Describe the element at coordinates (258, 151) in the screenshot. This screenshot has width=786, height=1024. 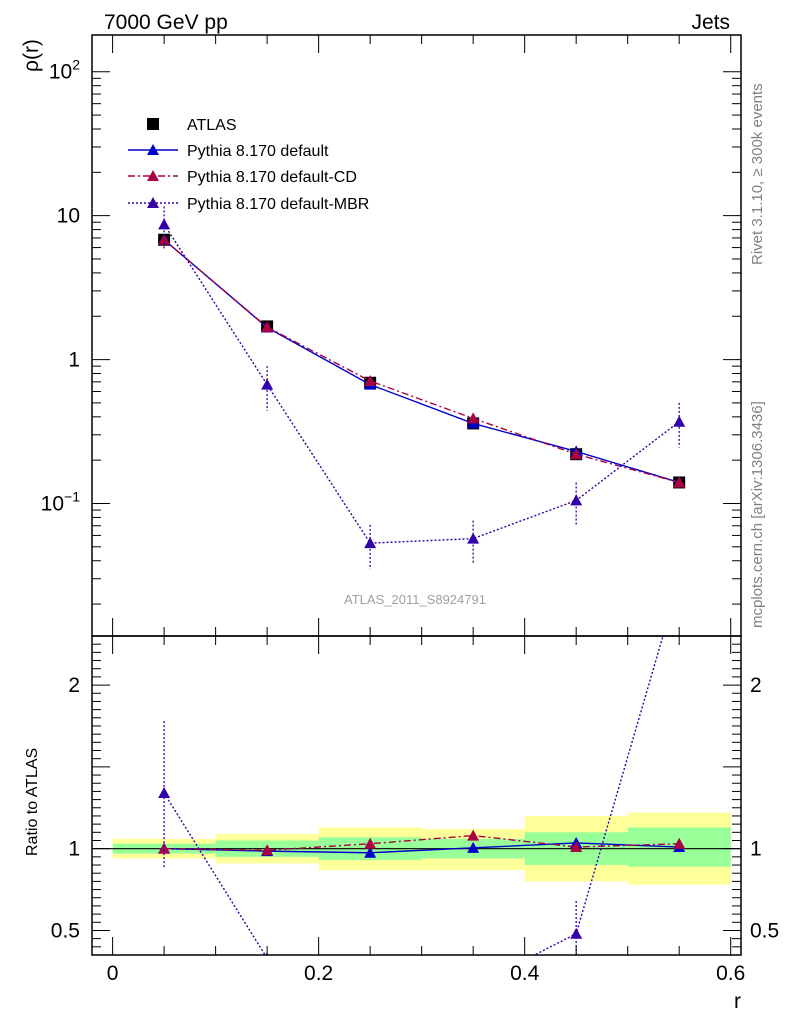
I see `legend-label: Pythia 8.170 default` at that location.